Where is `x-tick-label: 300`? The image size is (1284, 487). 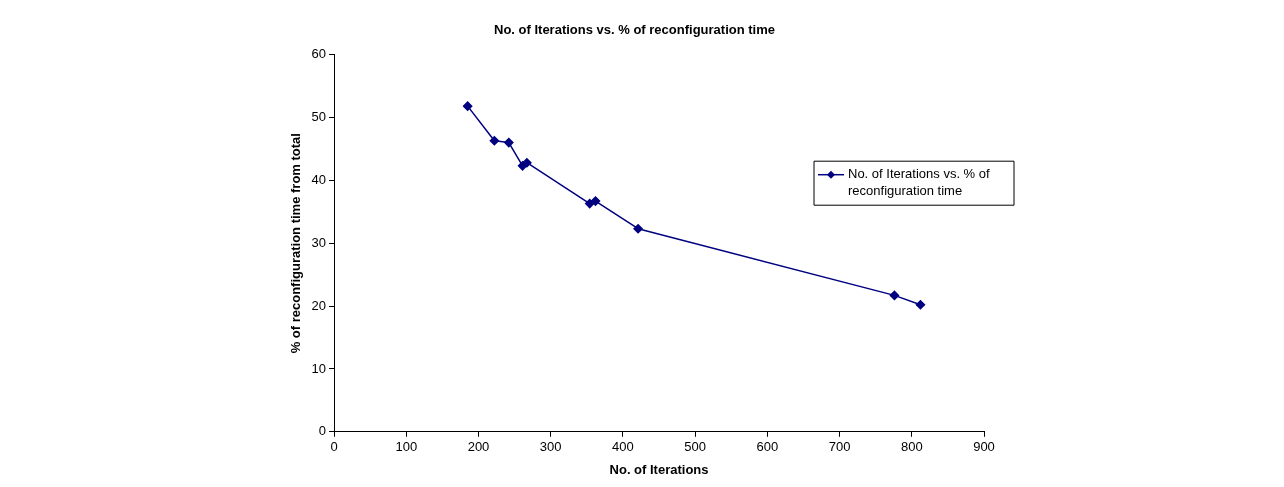
x-tick-label: 300 is located at coordinates (550, 447).